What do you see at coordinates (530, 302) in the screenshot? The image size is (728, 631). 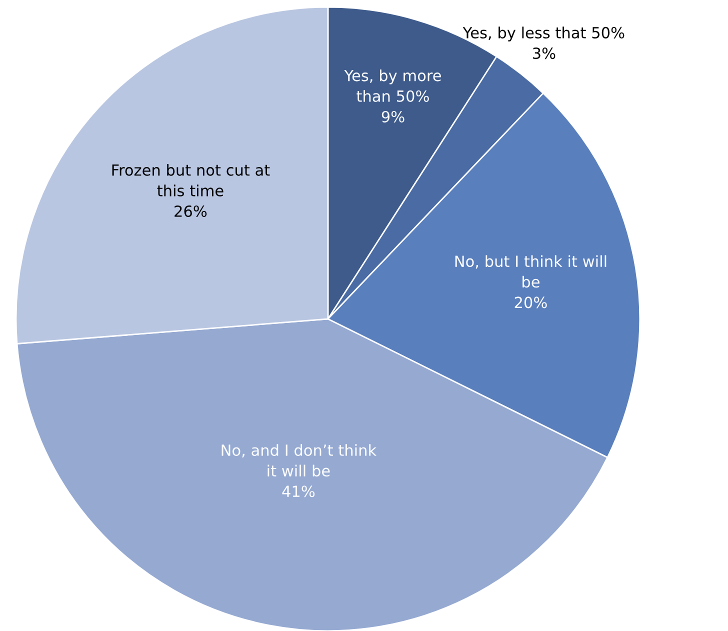 I see `data-label: 20%` at bounding box center [530, 302].